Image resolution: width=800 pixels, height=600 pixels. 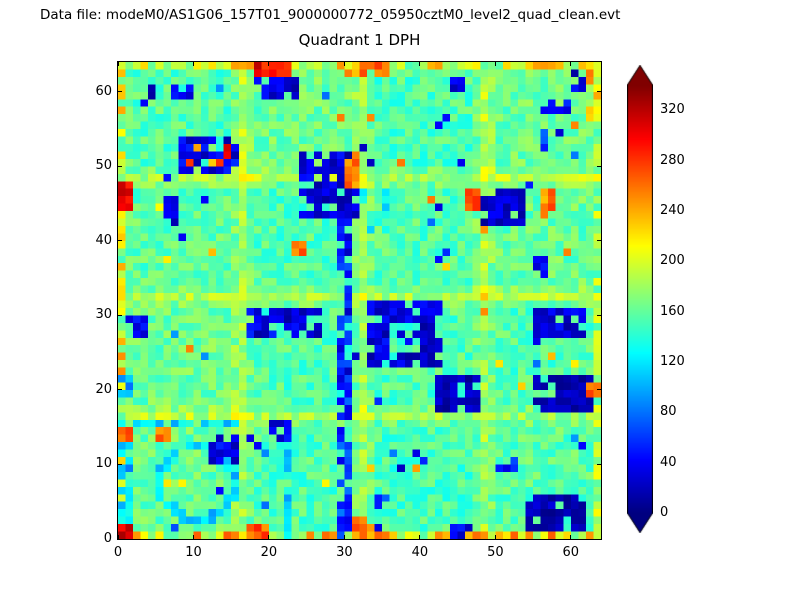 I want to click on y-tick-label: 20, so click(x=103, y=389).